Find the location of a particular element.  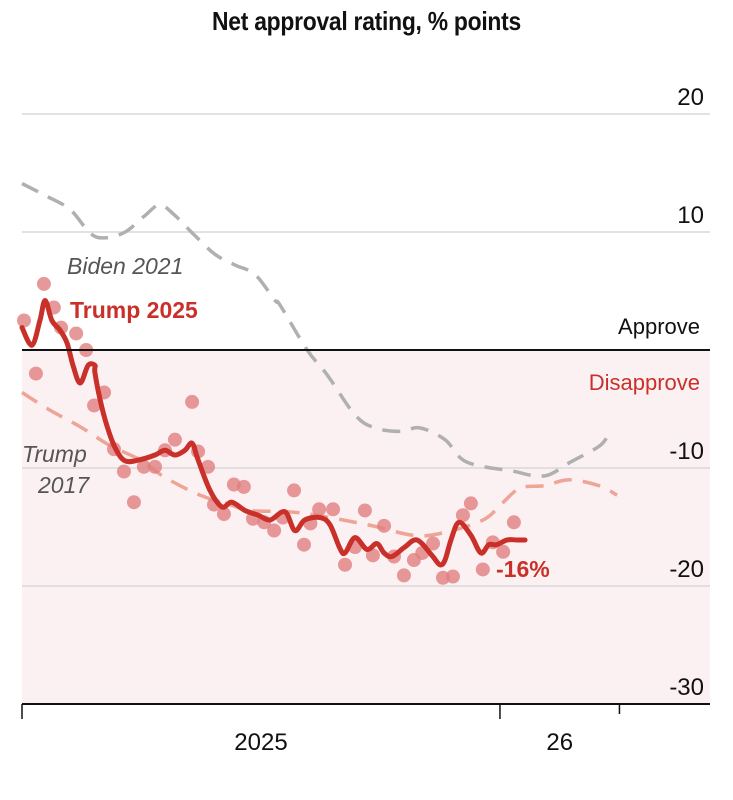

y-axis-ticks: 20 10 -10 -20 -30 is located at coordinates (686, 392).